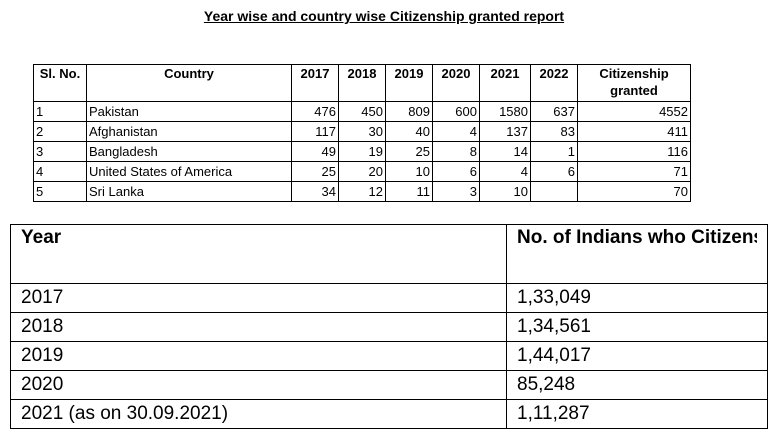 Image resolution: width=768 pixels, height=432 pixels. I want to click on col-header-no-of-indians: No. of Indians who Citizenship, so click(637, 254).